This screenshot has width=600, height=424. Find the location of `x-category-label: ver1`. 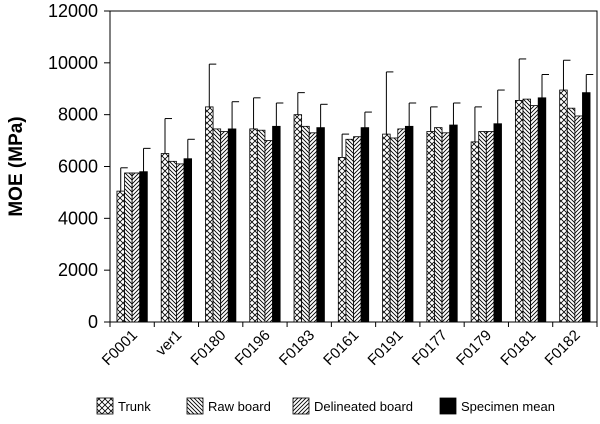

x-category-label: ver1 is located at coordinates (169, 343).